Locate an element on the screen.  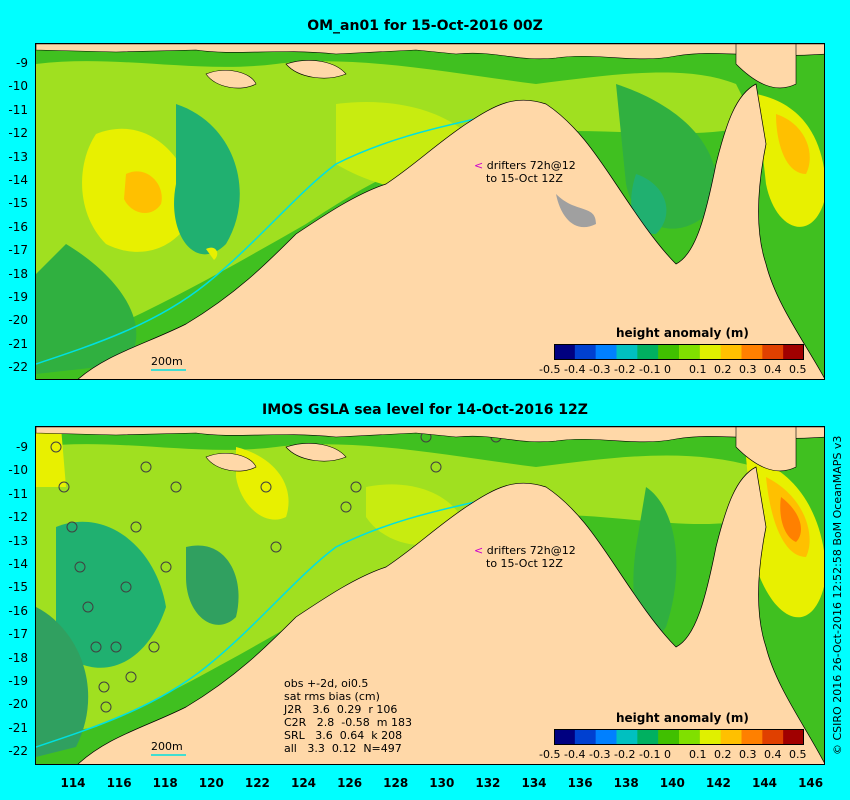
top-lat-tick: -13 is located at coordinates (18, 156).